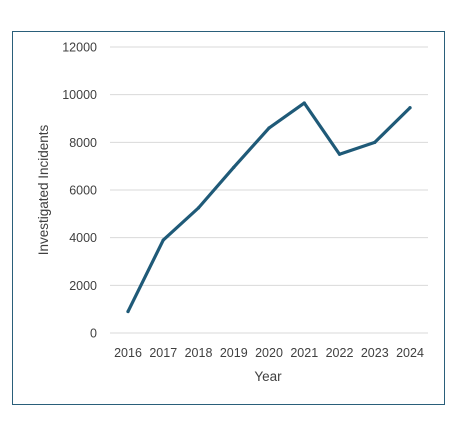  I want to click on x-axis-title: Year, so click(268, 376).